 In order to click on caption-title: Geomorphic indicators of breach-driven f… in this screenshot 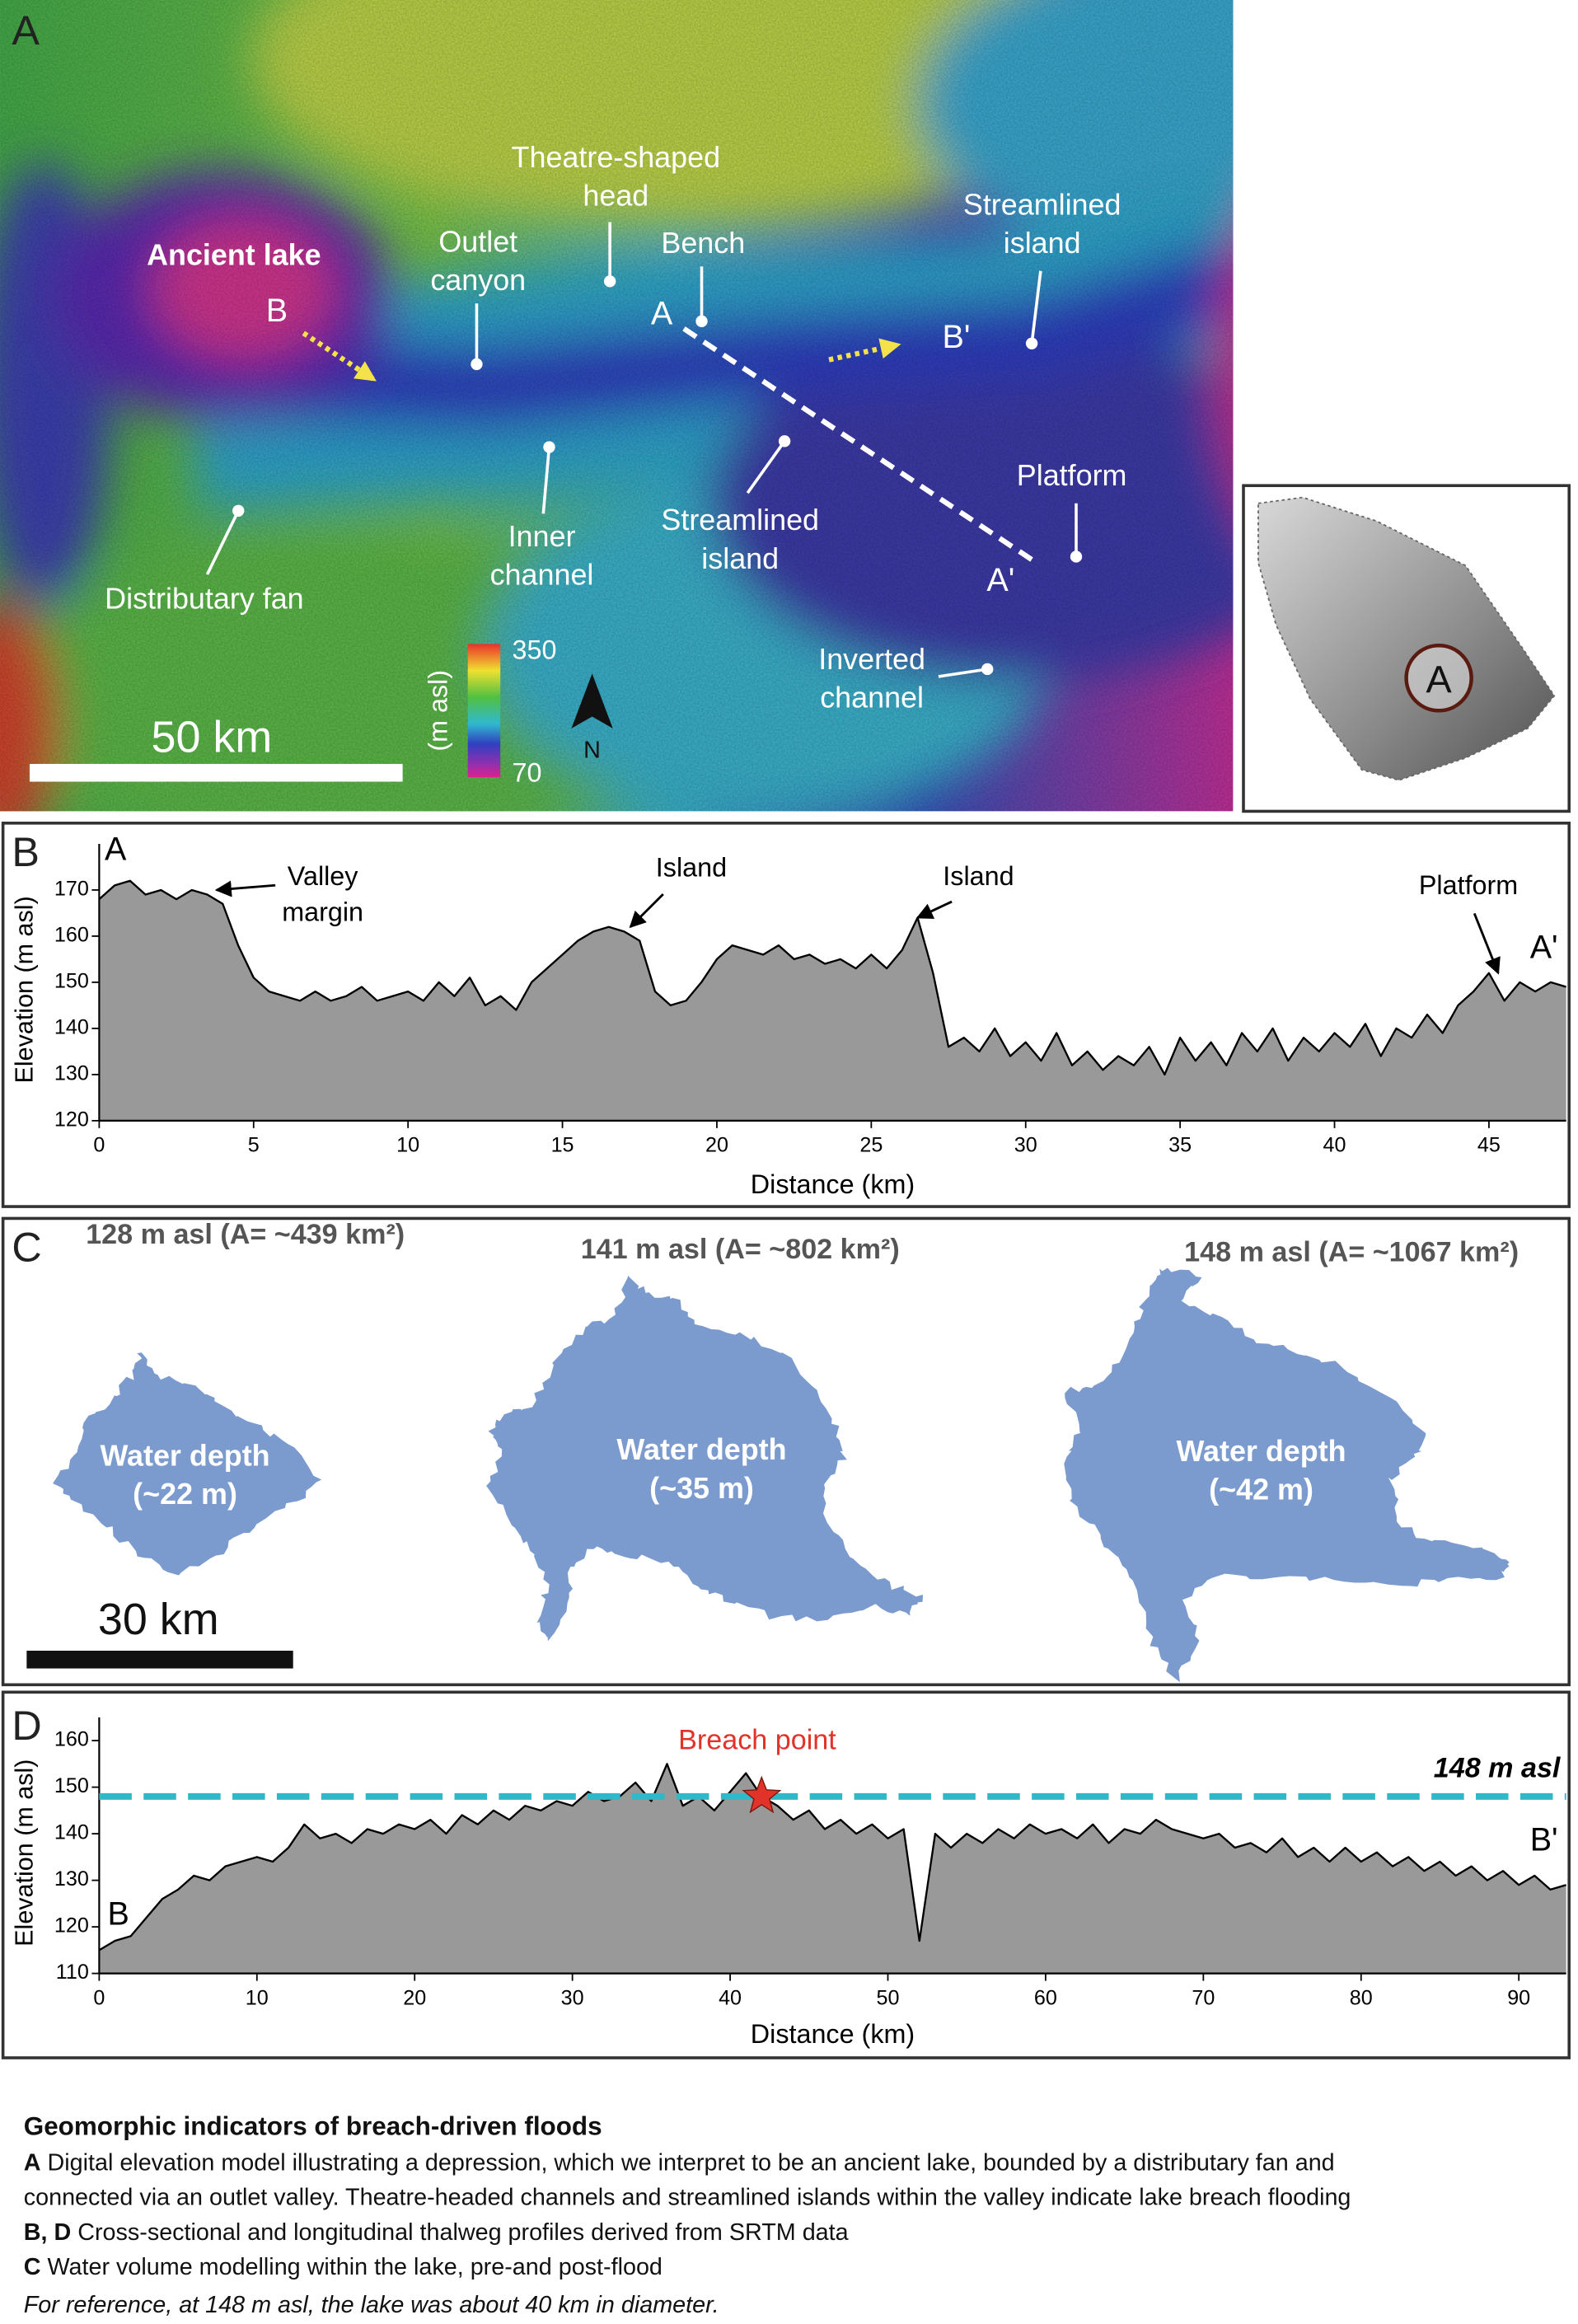, I will do `click(313, 2125)`.